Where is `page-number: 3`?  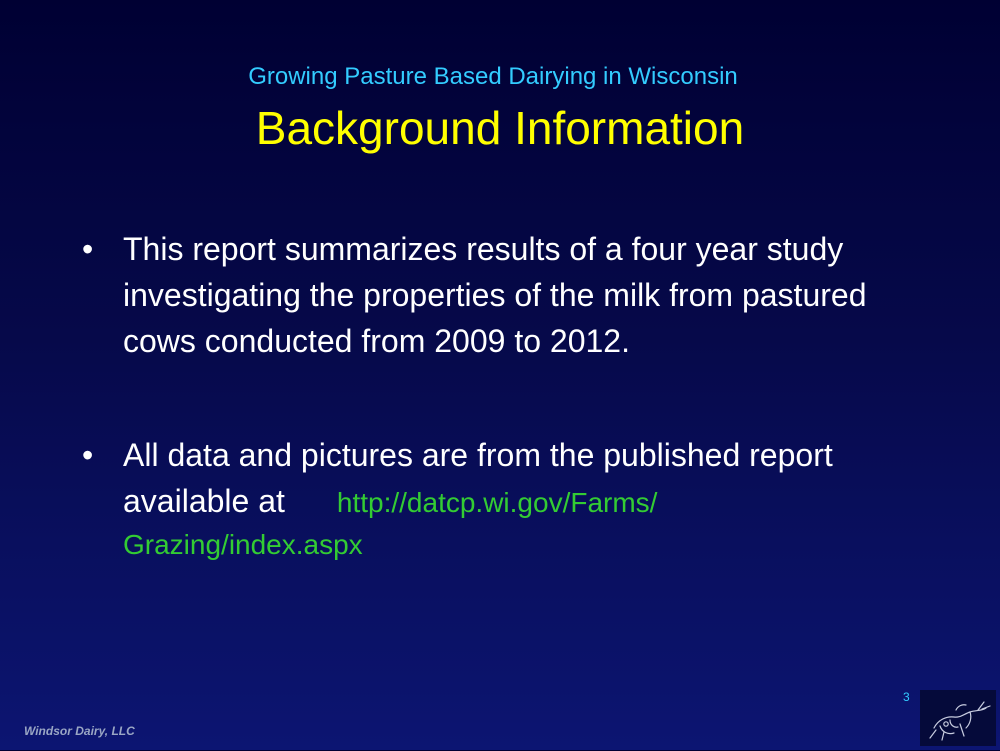
page-number: 3 is located at coordinates (906, 697).